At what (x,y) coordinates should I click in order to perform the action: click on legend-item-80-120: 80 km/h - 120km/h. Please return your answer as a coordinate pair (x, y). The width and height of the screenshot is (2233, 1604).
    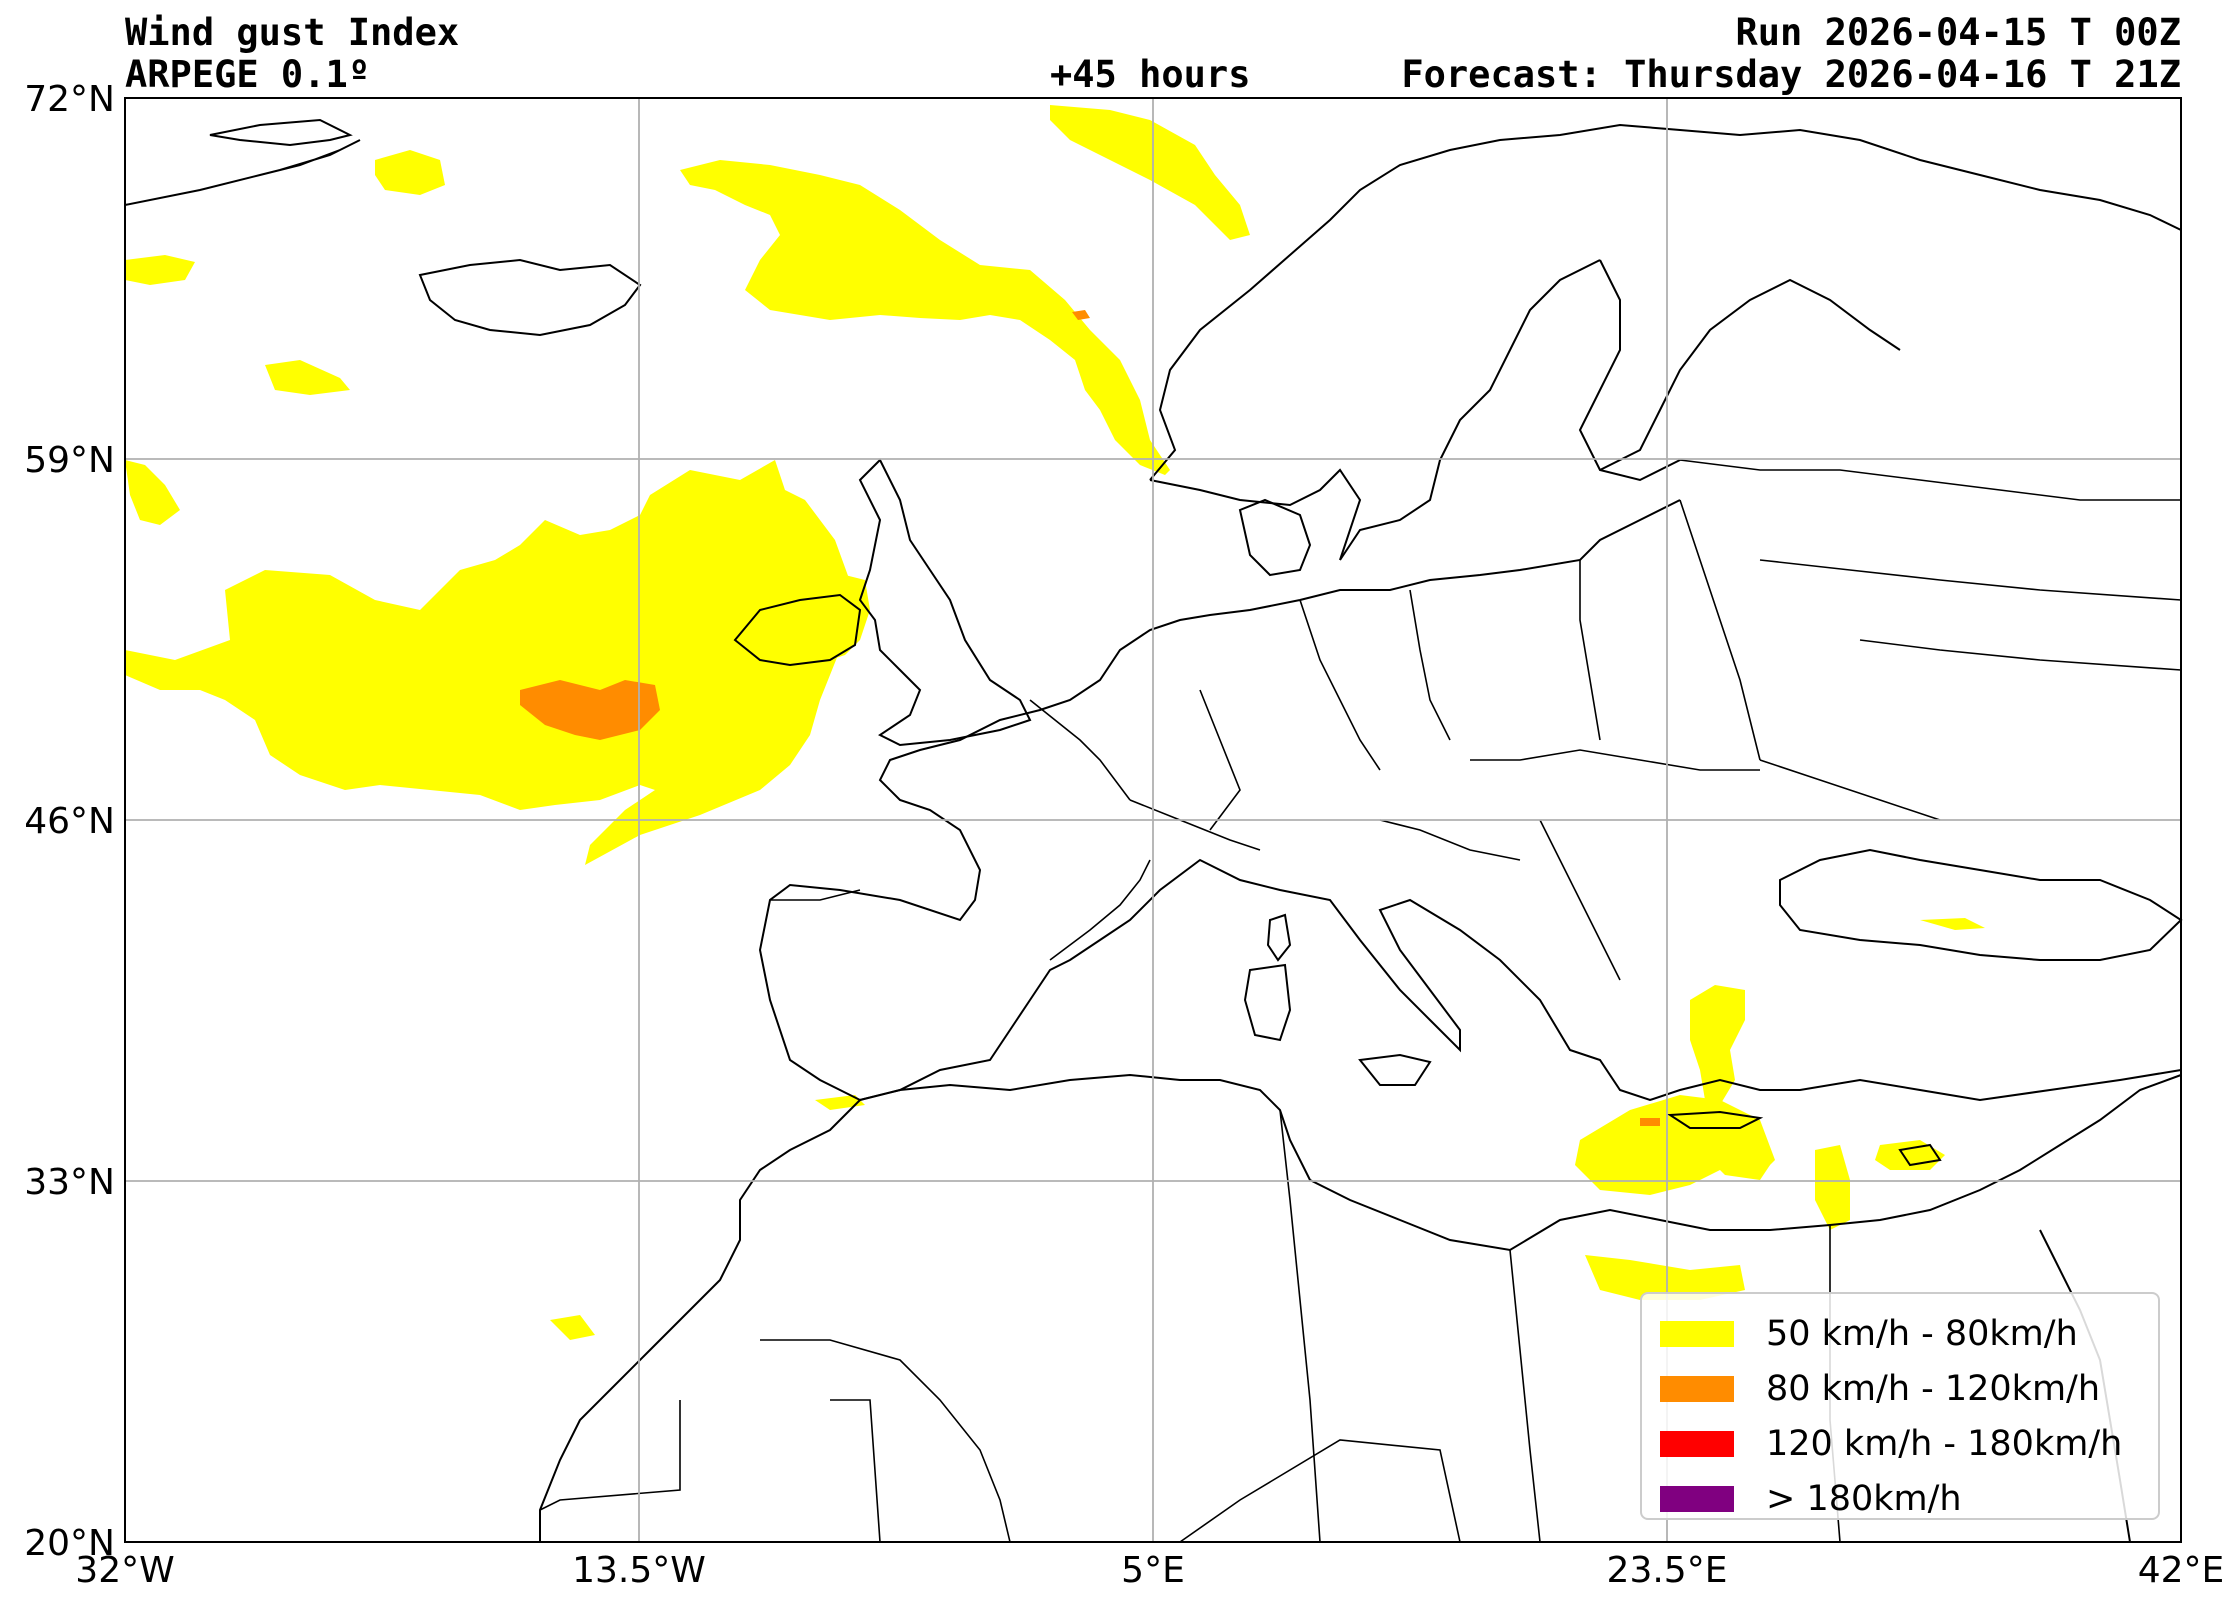
    Looking at the image, I should click on (1880, 1389).